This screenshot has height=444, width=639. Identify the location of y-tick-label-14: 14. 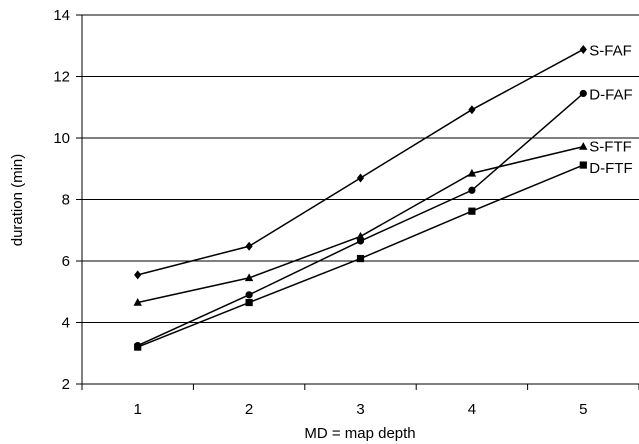
(61, 15).